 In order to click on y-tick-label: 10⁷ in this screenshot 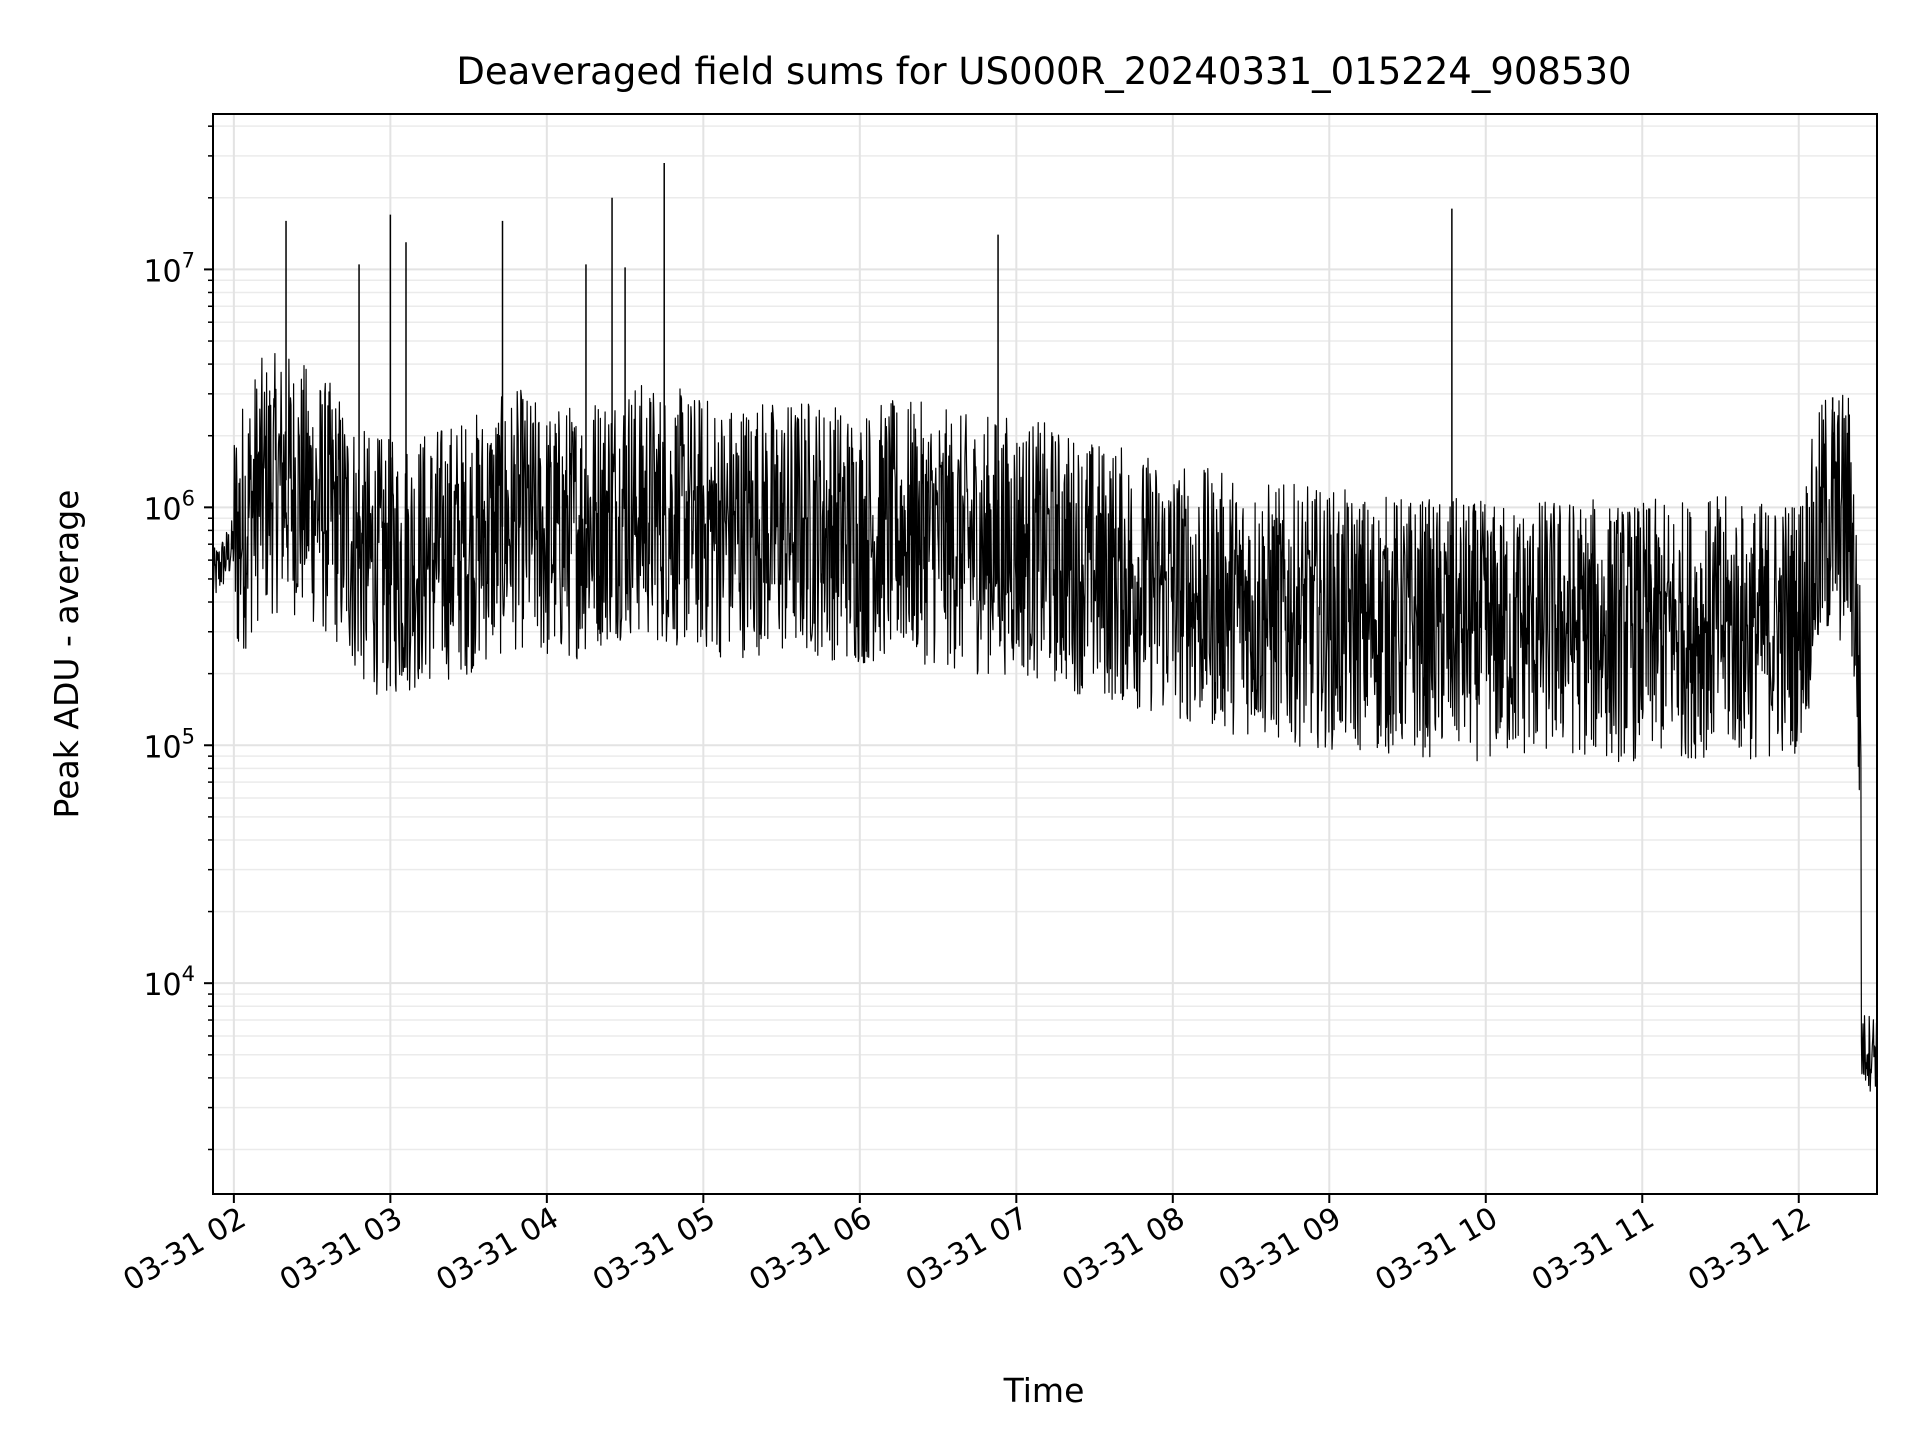, I will do `click(169, 268)`.